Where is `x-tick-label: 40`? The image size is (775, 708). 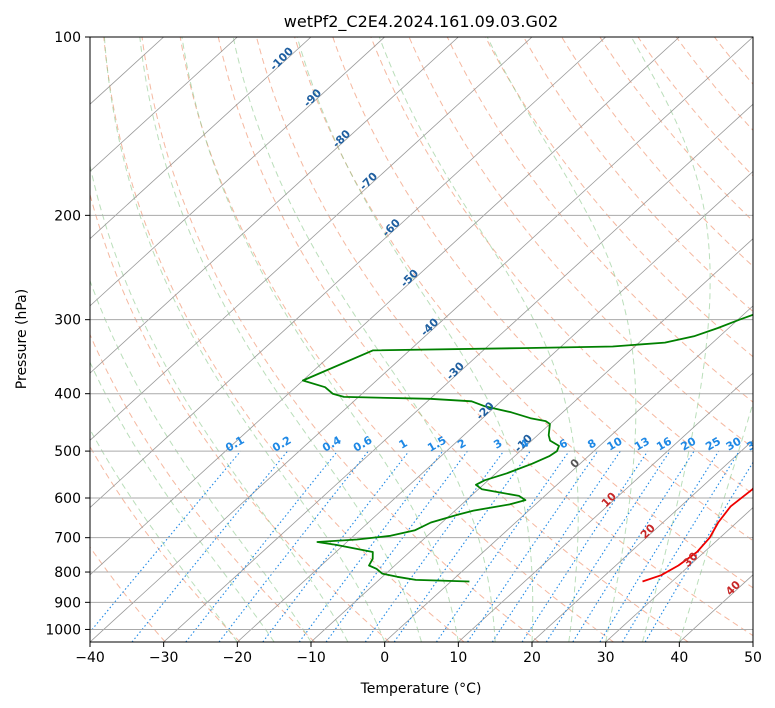
x-tick-label: 40 is located at coordinates (679, 658).